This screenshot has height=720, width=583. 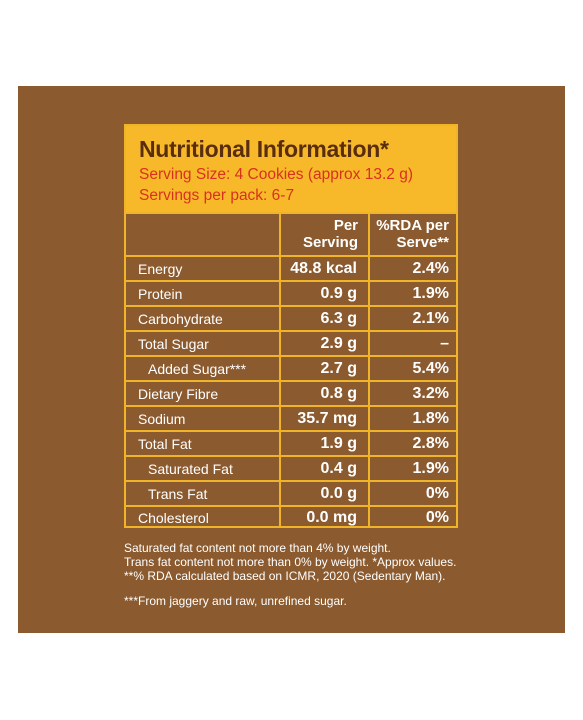 What do you see at coordinates (197, 368) in the screenshot?
I see `nutrient-name: Added Sugar***` at bounding box center [197, 368].